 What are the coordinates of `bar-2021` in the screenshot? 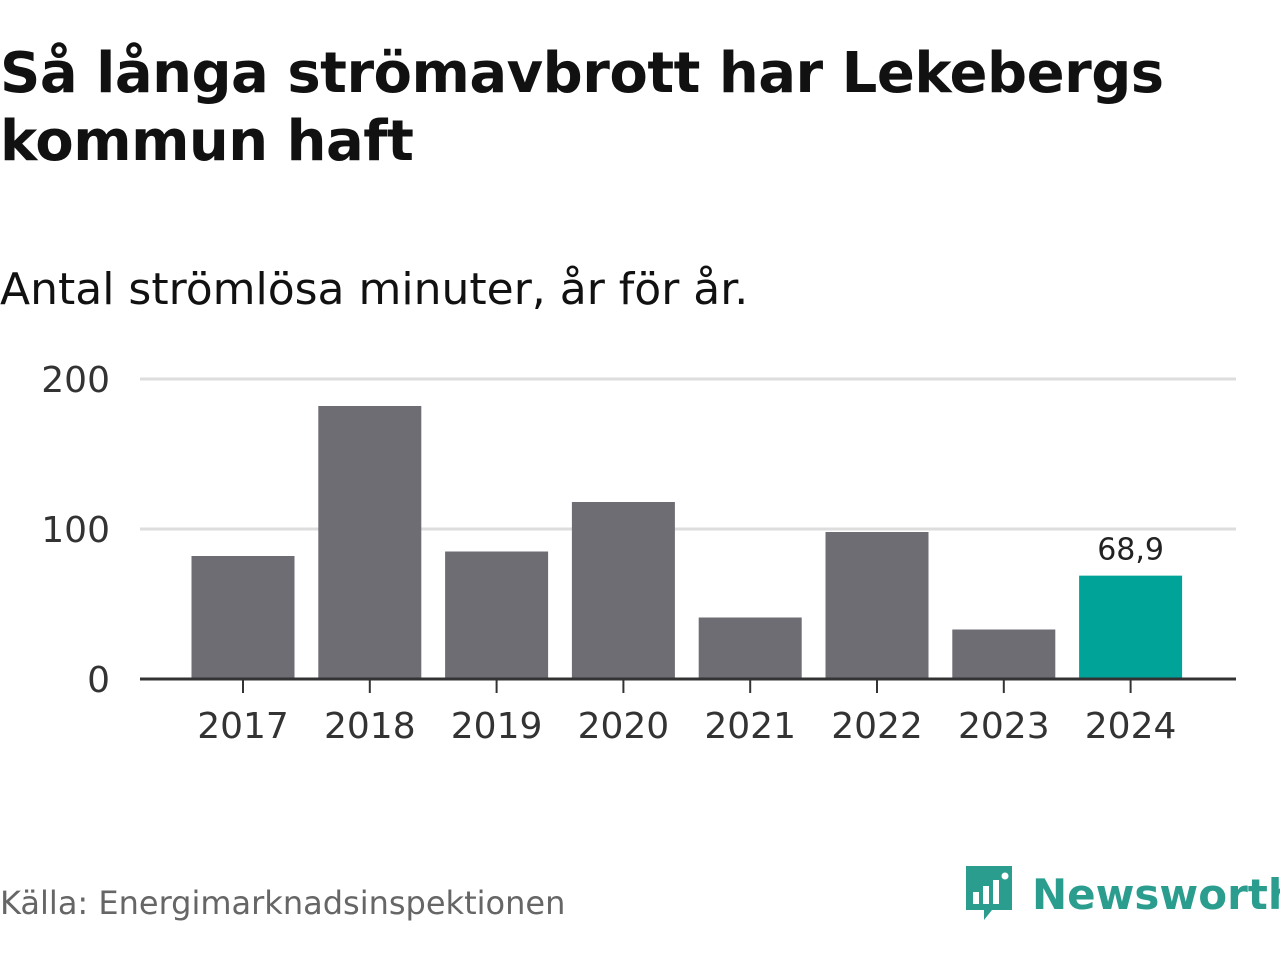 It's located at (750, 648).